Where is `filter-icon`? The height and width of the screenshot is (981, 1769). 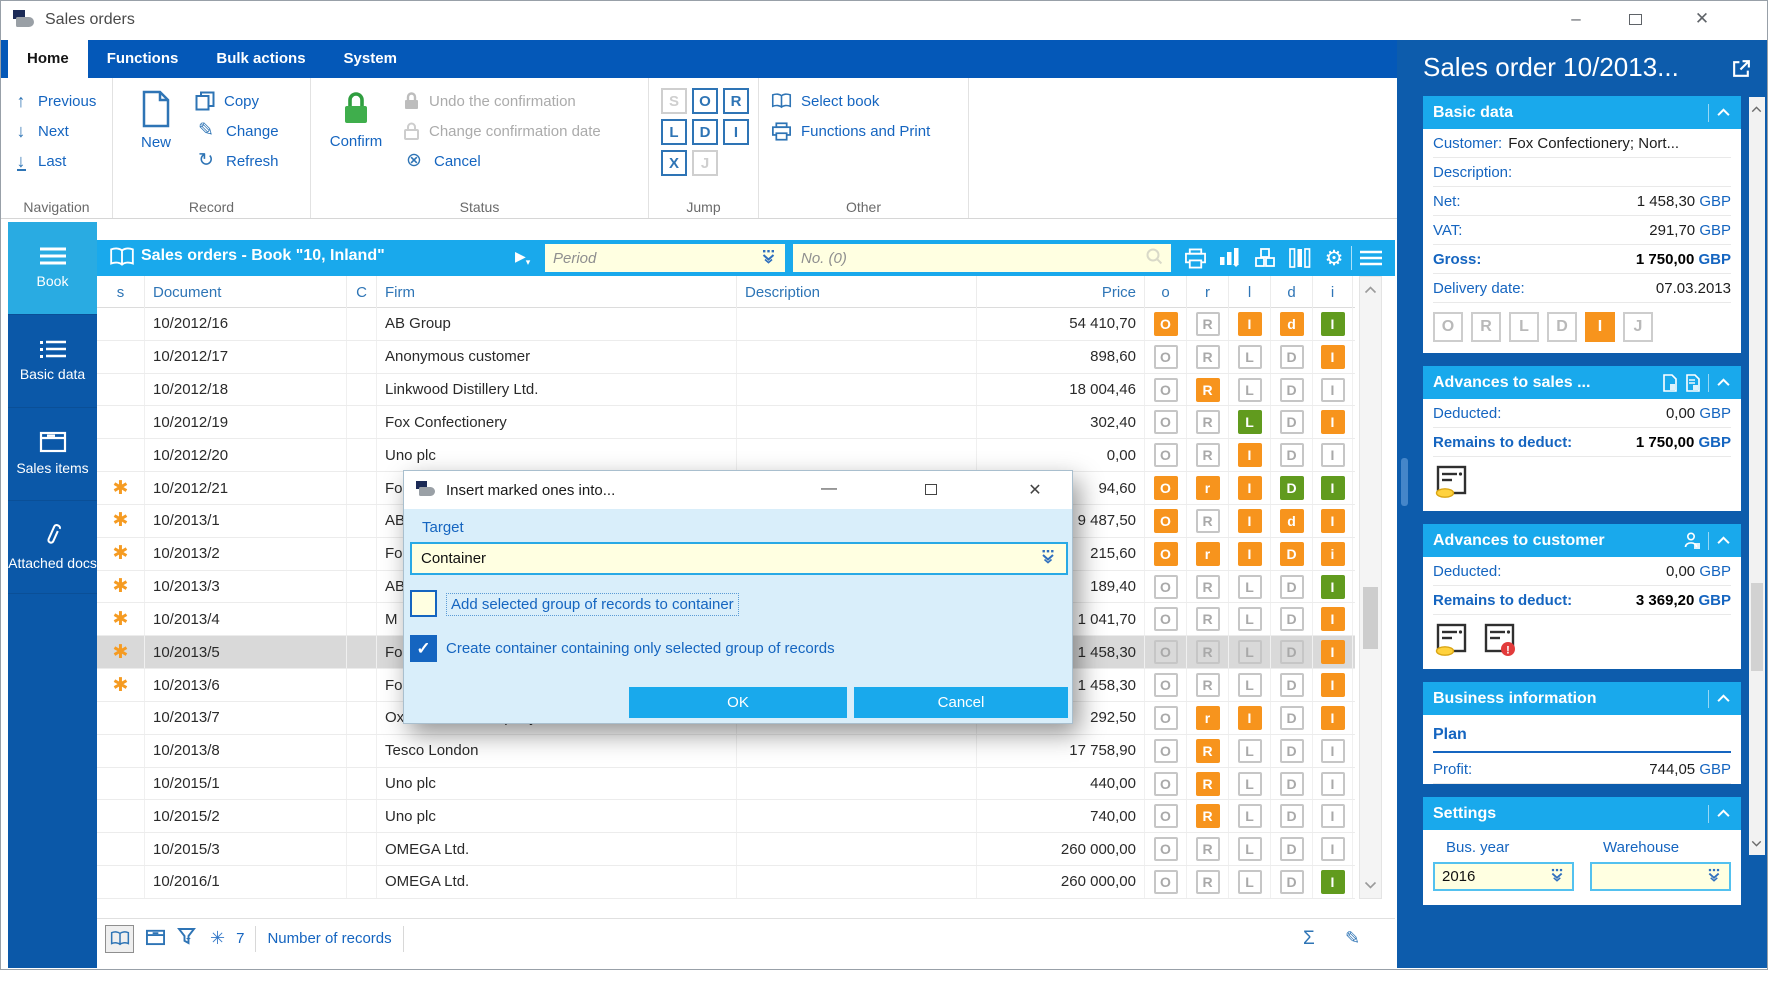
filter-icon is located at coordinates (188, 939).